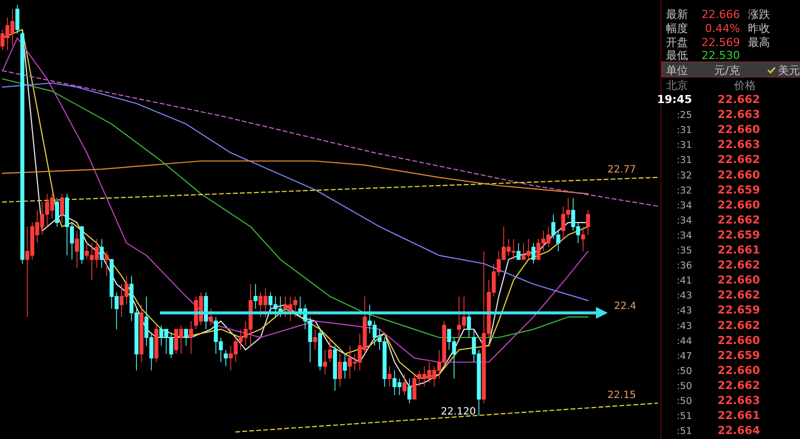  What do you see at coordinates (744, 85) in the screenshot?
I see `text: 价格` at bounding box center [744, 85].